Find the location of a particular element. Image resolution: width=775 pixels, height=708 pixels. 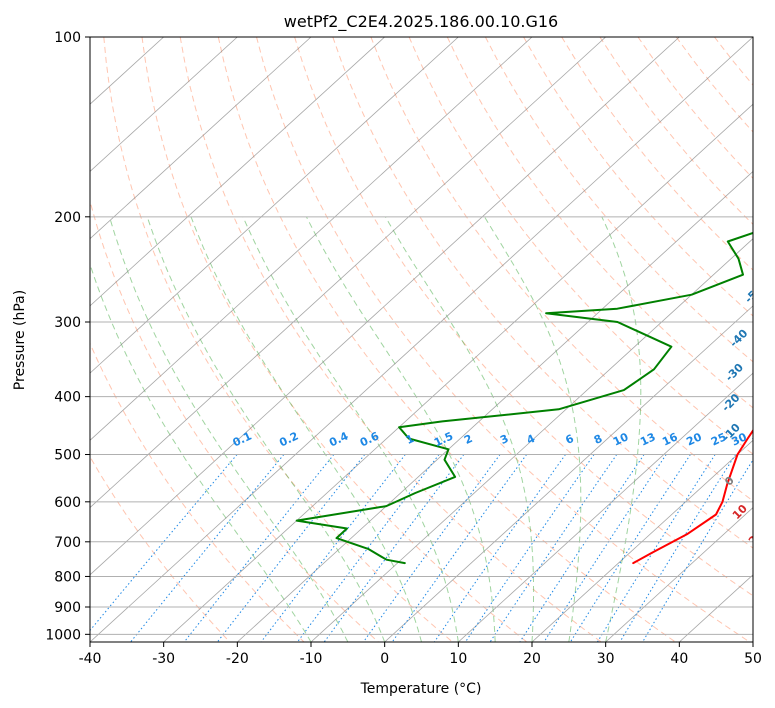

x-tick-label: -40 is located at coordinates (90, 659).